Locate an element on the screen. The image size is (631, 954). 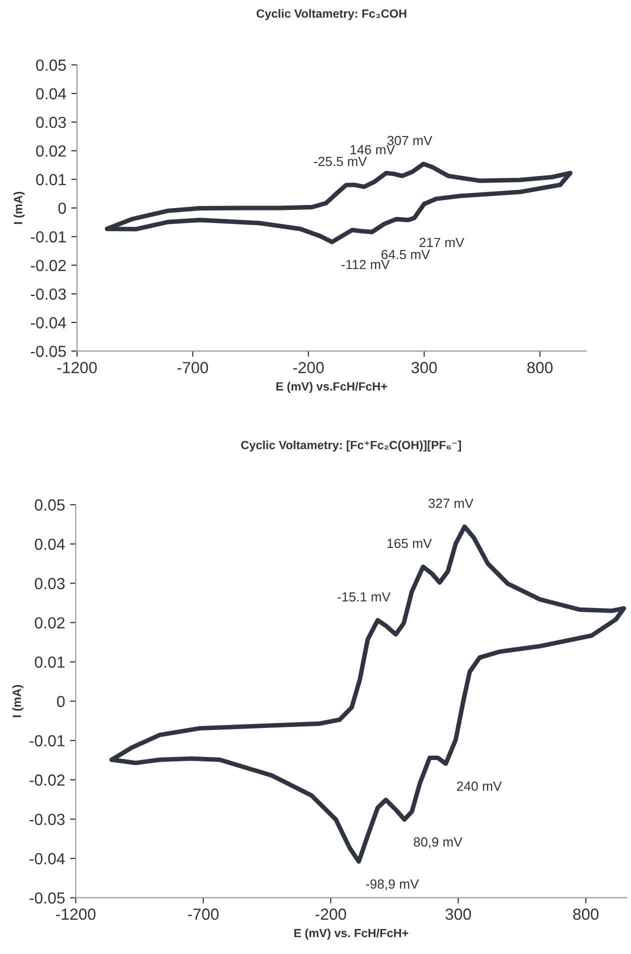
annotation: -25.5 mV is located at coordinates (340, 161).